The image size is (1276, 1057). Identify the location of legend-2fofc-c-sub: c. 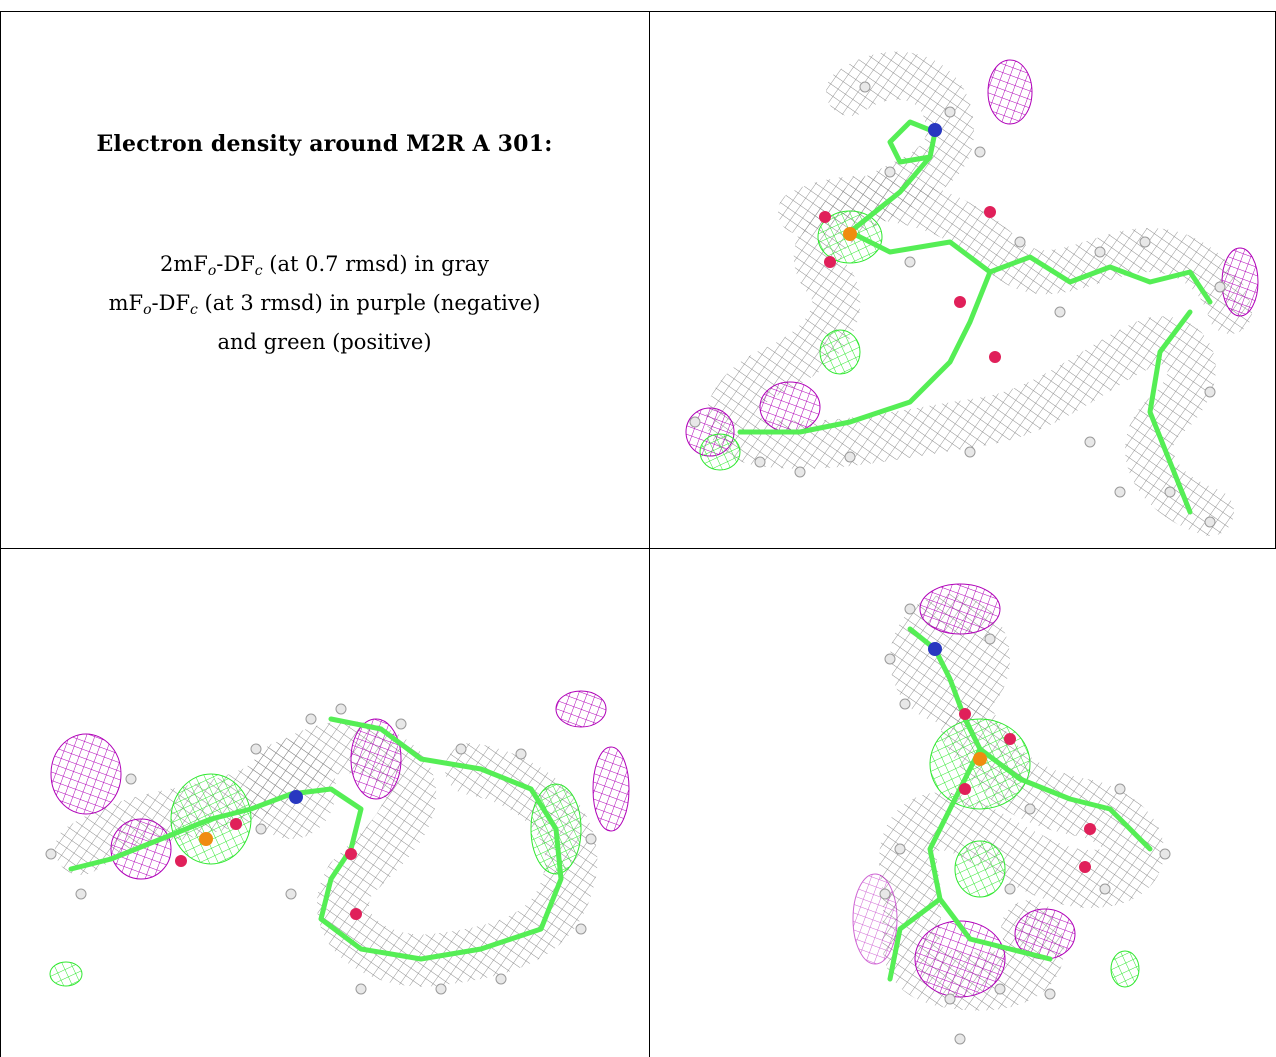
(258, 271).